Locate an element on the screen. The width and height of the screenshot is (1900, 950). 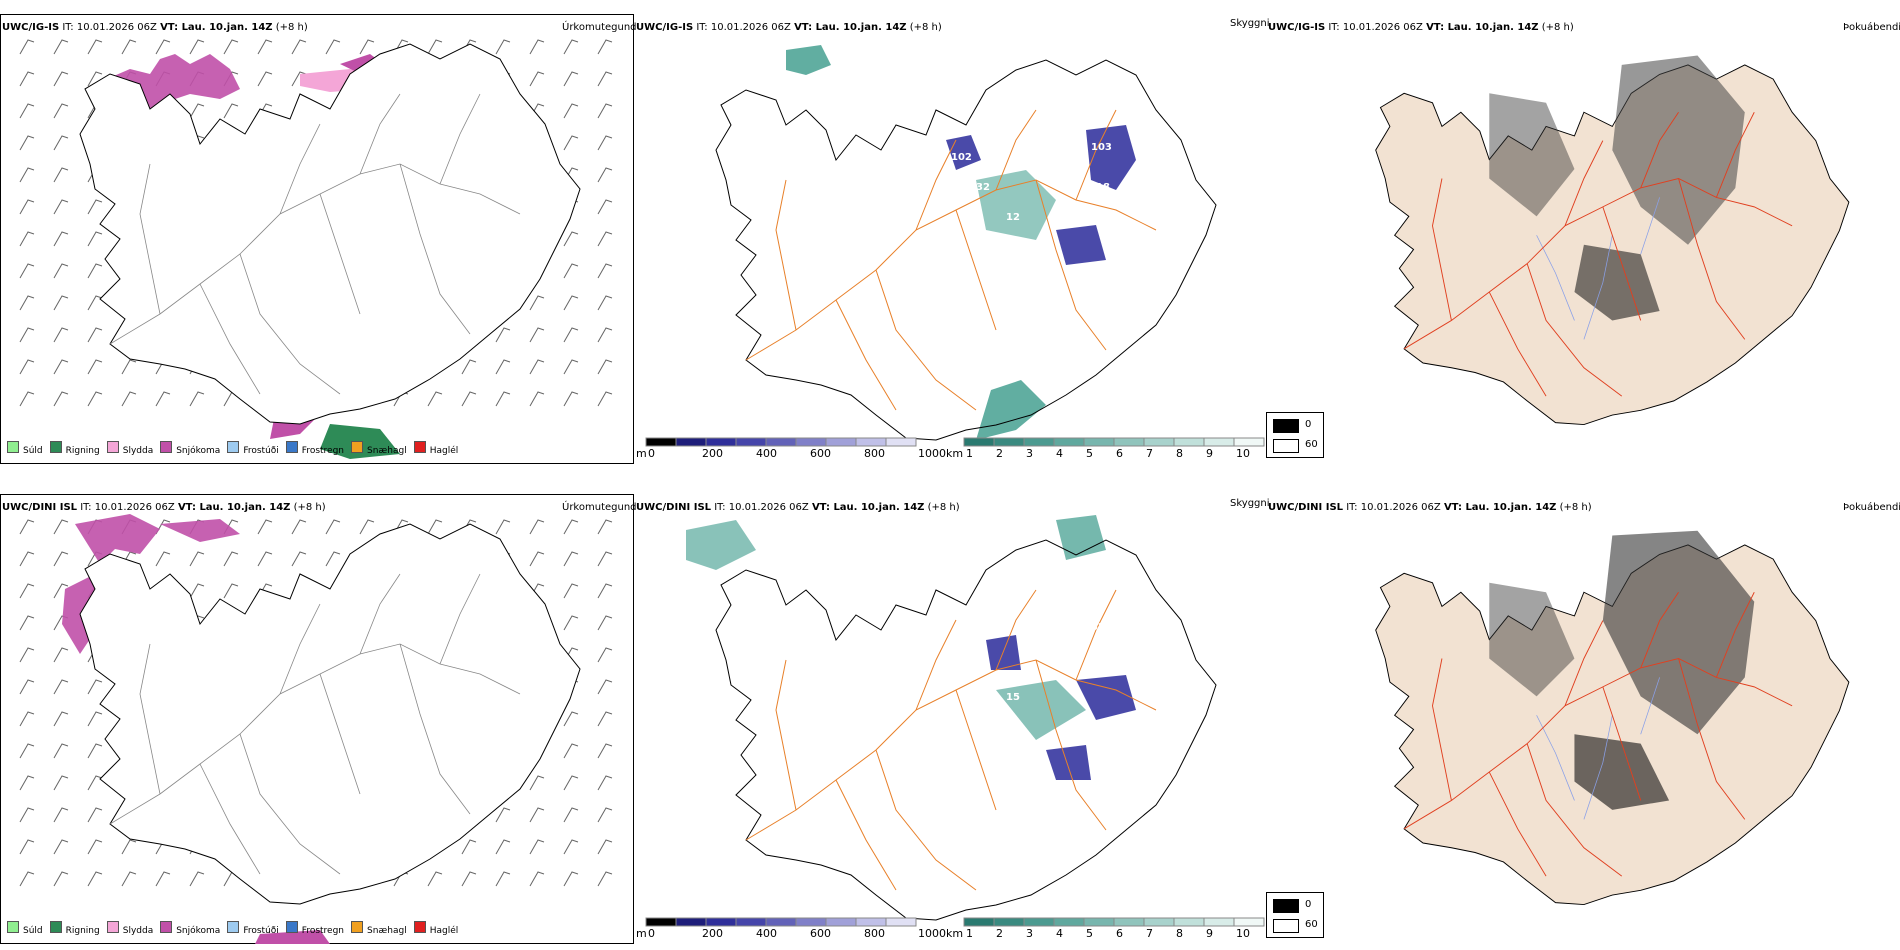
legend-label: Rigning is located at coordinates (82, 450).